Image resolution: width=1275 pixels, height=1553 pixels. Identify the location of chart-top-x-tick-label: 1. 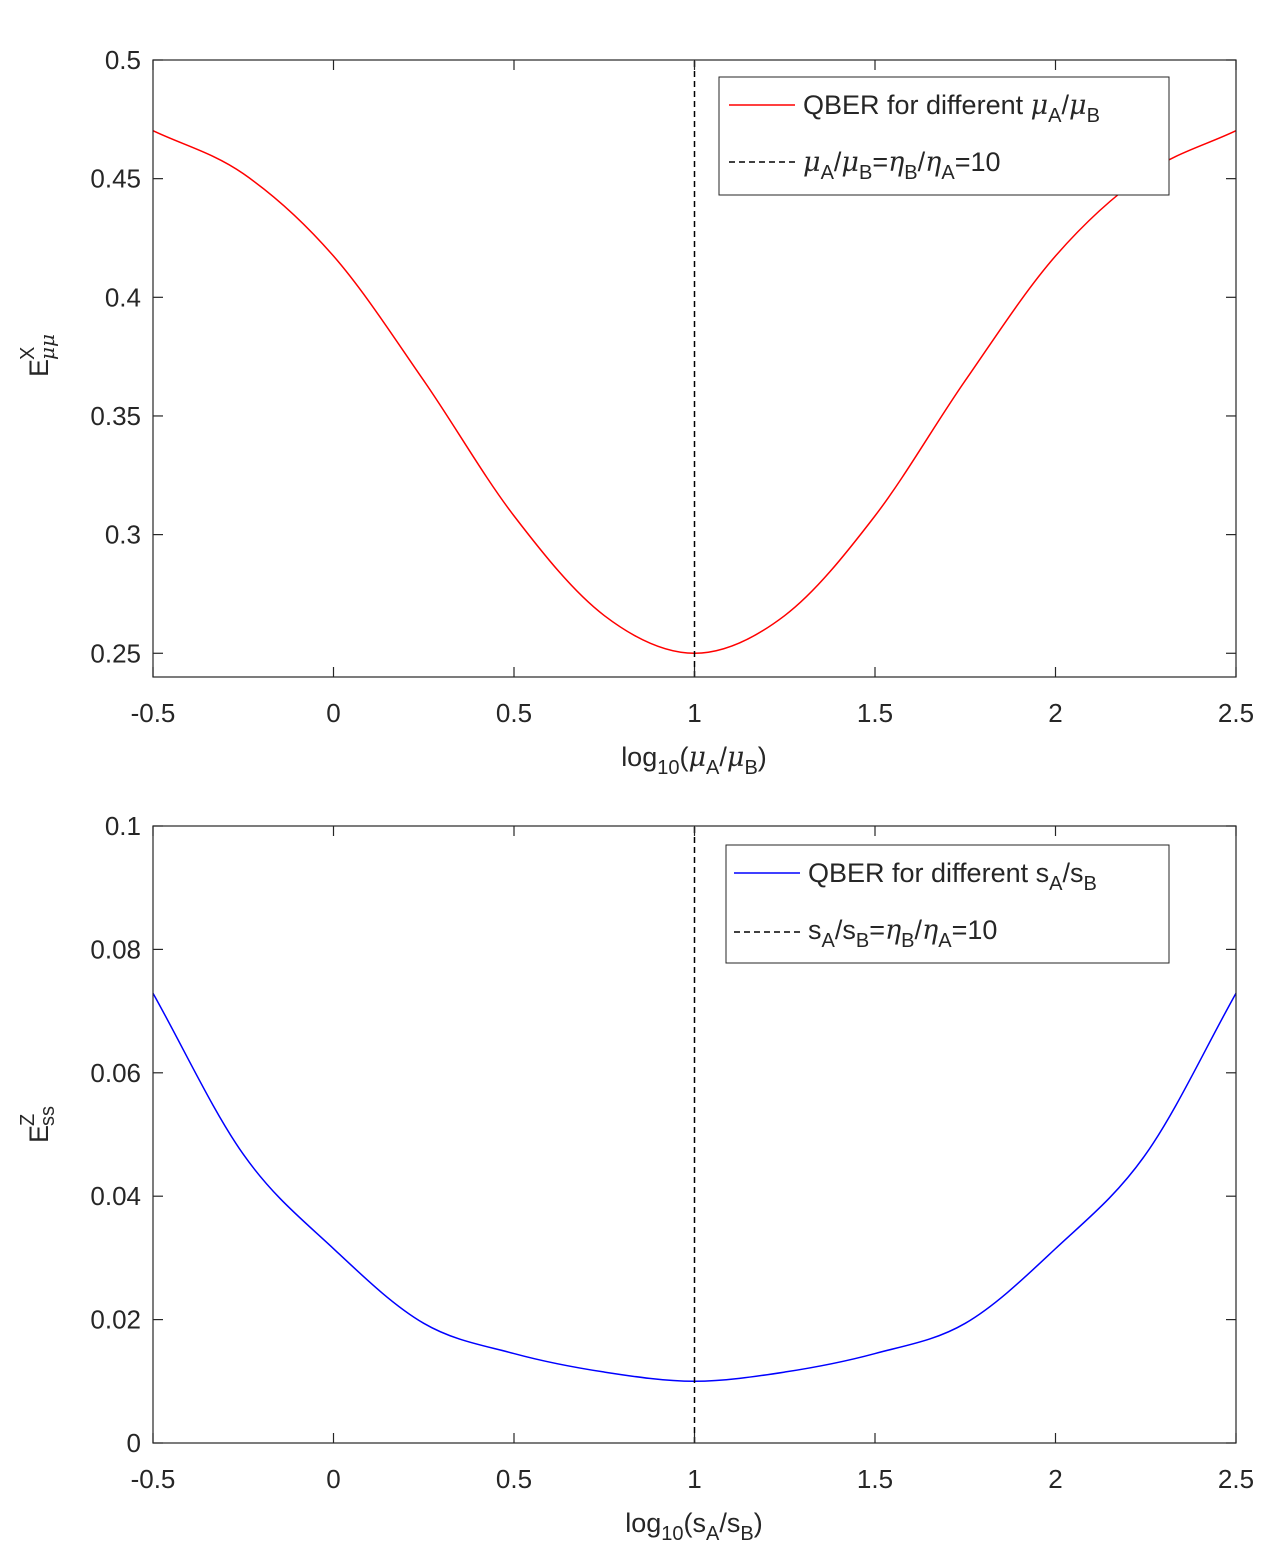
(694, 713).